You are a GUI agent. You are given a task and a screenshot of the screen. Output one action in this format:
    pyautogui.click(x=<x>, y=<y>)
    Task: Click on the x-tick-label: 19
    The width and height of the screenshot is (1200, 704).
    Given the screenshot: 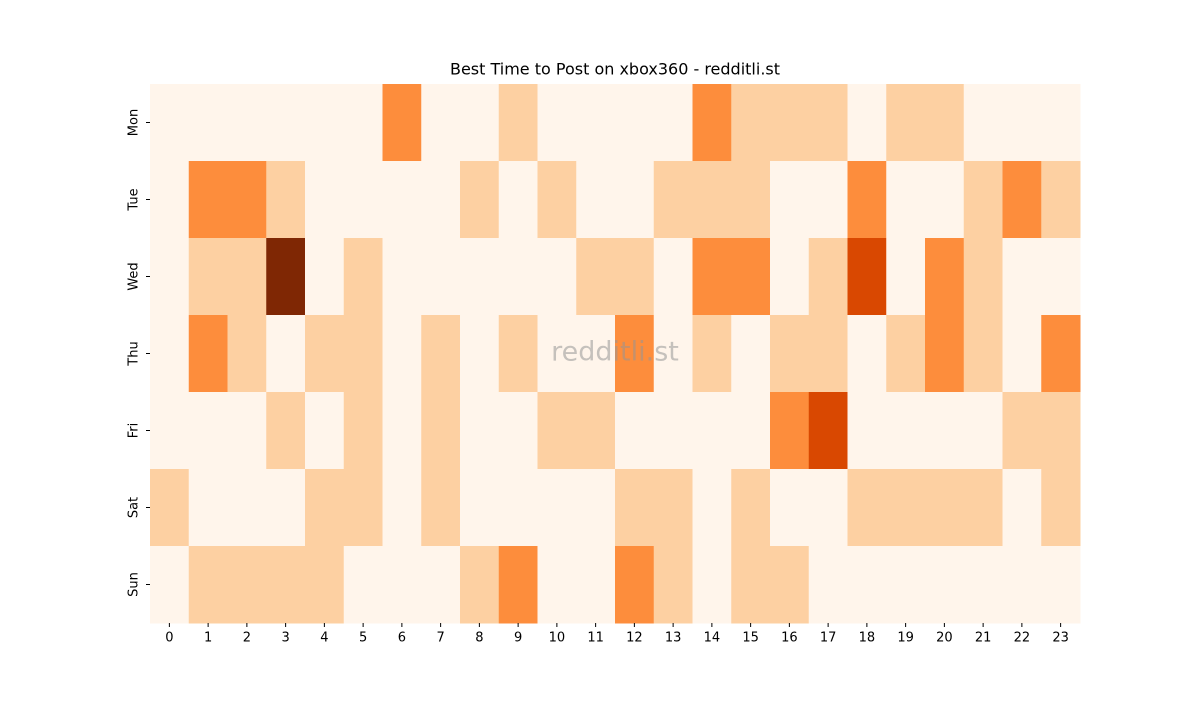 What is the action you would take?
    pyautogui.click(x=905, y=638)
    